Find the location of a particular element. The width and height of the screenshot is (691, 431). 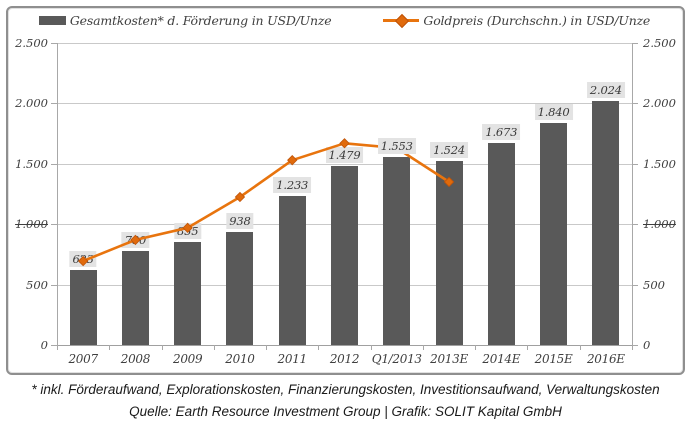

y-axis-line-right is located at coordinates (632, 194).